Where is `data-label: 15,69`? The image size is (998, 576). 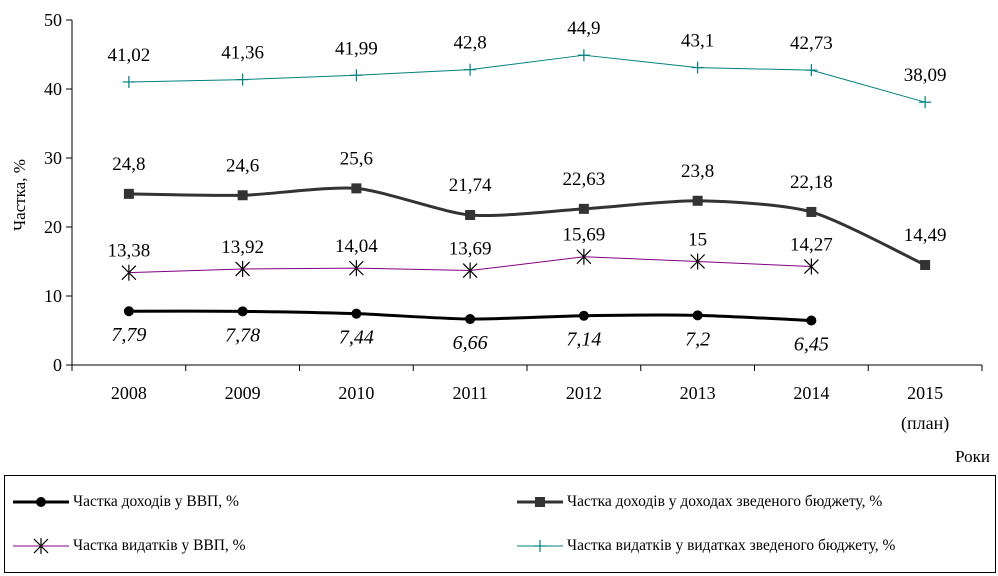 data-label: 15,69 is located at coordinates (584, 235).